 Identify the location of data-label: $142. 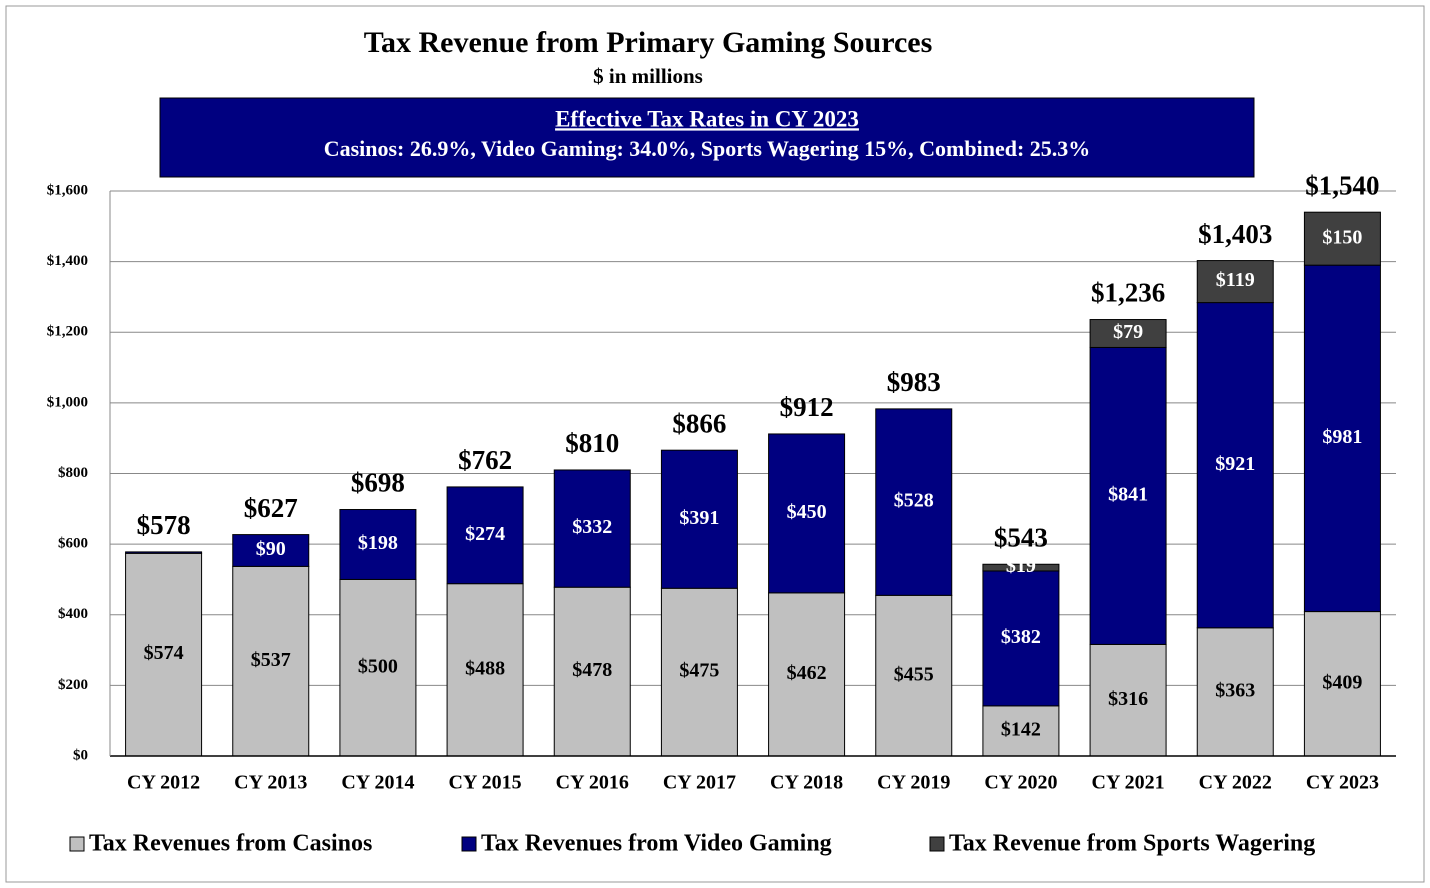
(1021, 730).